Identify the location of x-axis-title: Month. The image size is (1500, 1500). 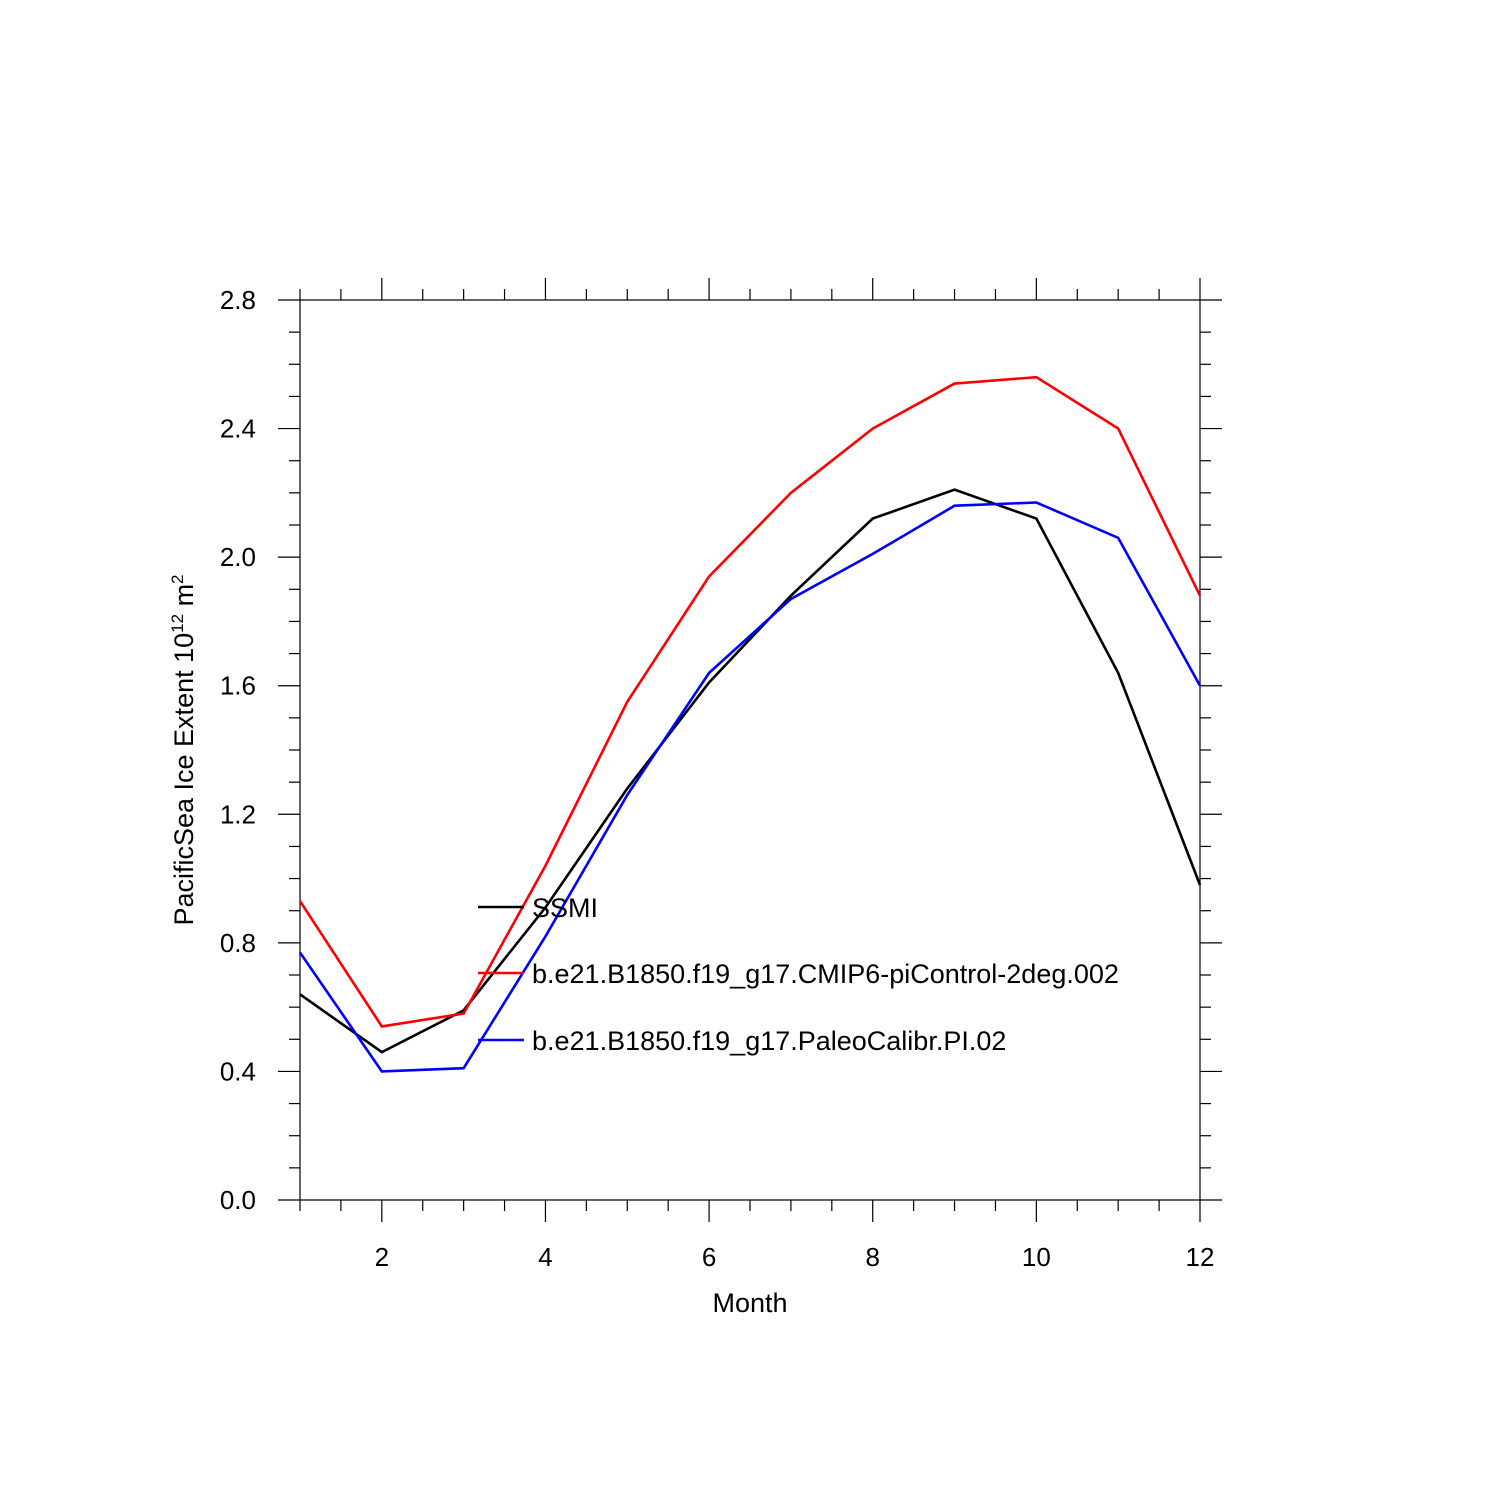
(749, 1303).